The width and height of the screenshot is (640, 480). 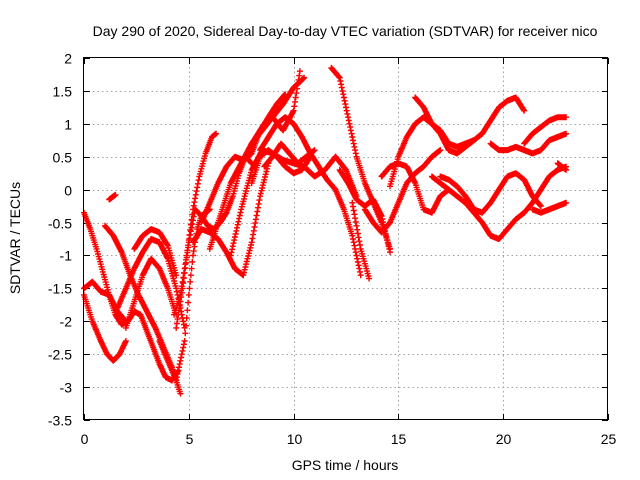 What do you see at coordinates (190, 439) in the screenshot?
I see `x-tick-label: 5` at bounding box center [190, 439].